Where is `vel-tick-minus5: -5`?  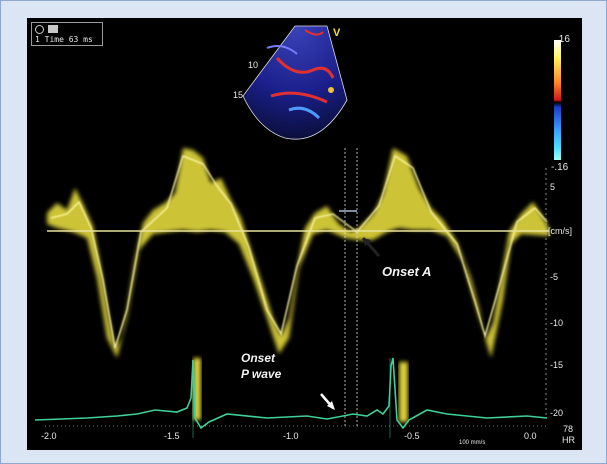 vel-tick-minus5: -5 is located at coordinates (554, 277).